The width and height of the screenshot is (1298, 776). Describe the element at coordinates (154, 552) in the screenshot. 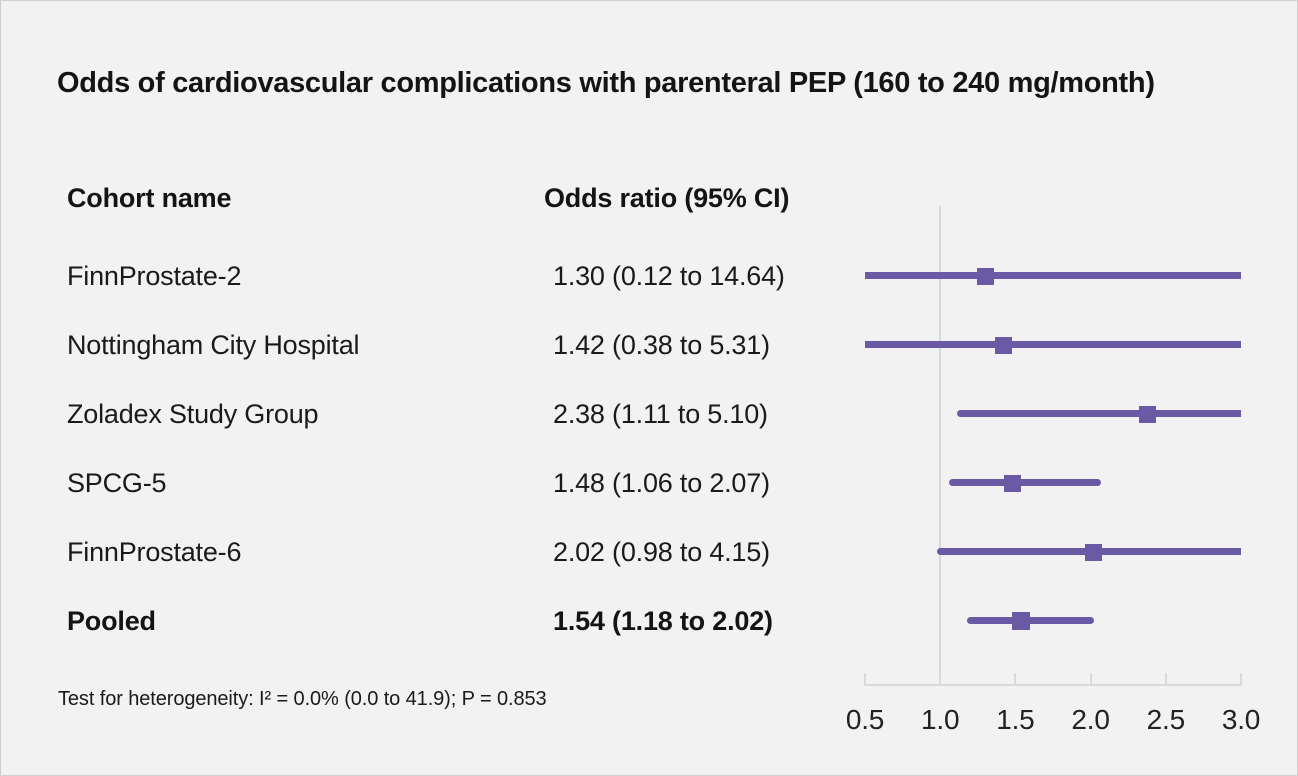

I see `cohort-label: FinnProstate-6` at that location.